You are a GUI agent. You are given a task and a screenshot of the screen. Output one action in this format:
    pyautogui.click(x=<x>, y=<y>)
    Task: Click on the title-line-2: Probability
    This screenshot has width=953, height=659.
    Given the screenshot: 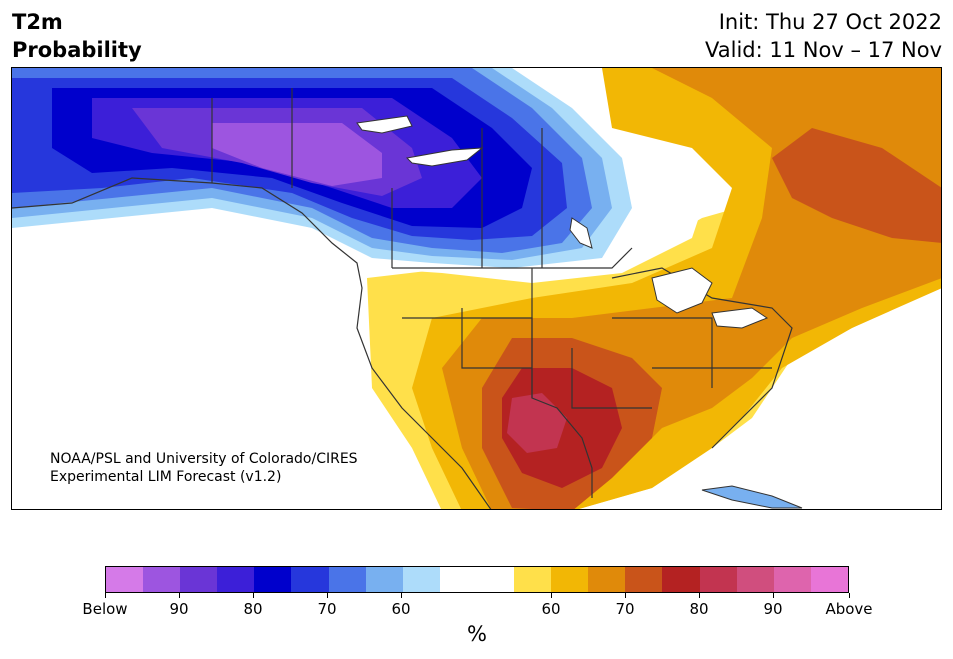 What is the action you would take?
    pyautogui.click(x=77, y=50)
    